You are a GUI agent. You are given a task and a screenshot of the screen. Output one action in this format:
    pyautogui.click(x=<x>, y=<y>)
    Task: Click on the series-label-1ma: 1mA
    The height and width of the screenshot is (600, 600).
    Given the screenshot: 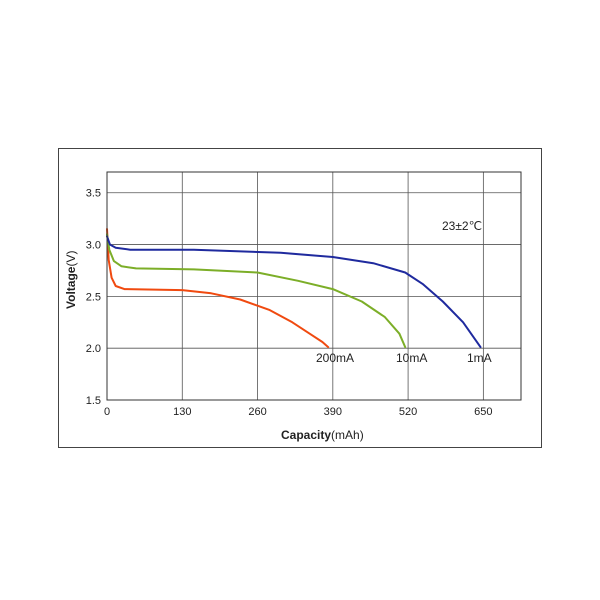 What is the action you would take?
    pyautogui.click(x=479, y=358)
    